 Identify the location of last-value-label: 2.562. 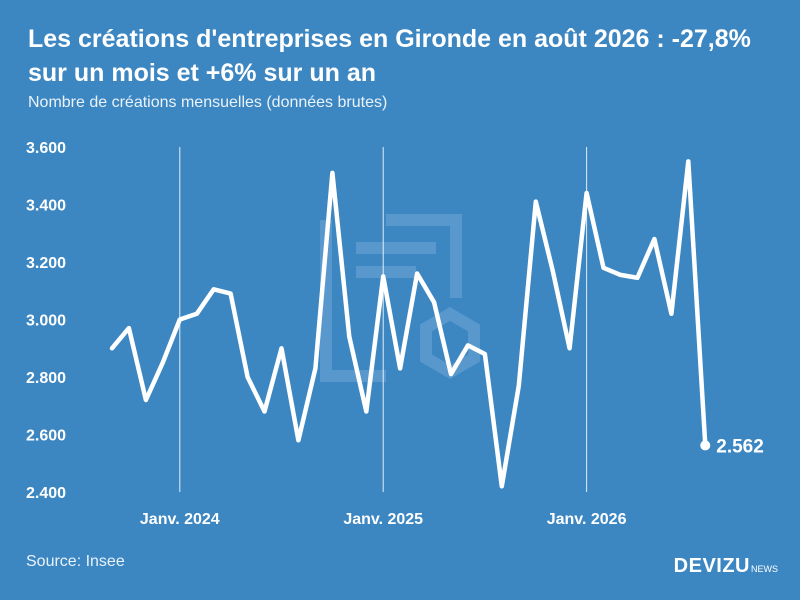
(740, 446).